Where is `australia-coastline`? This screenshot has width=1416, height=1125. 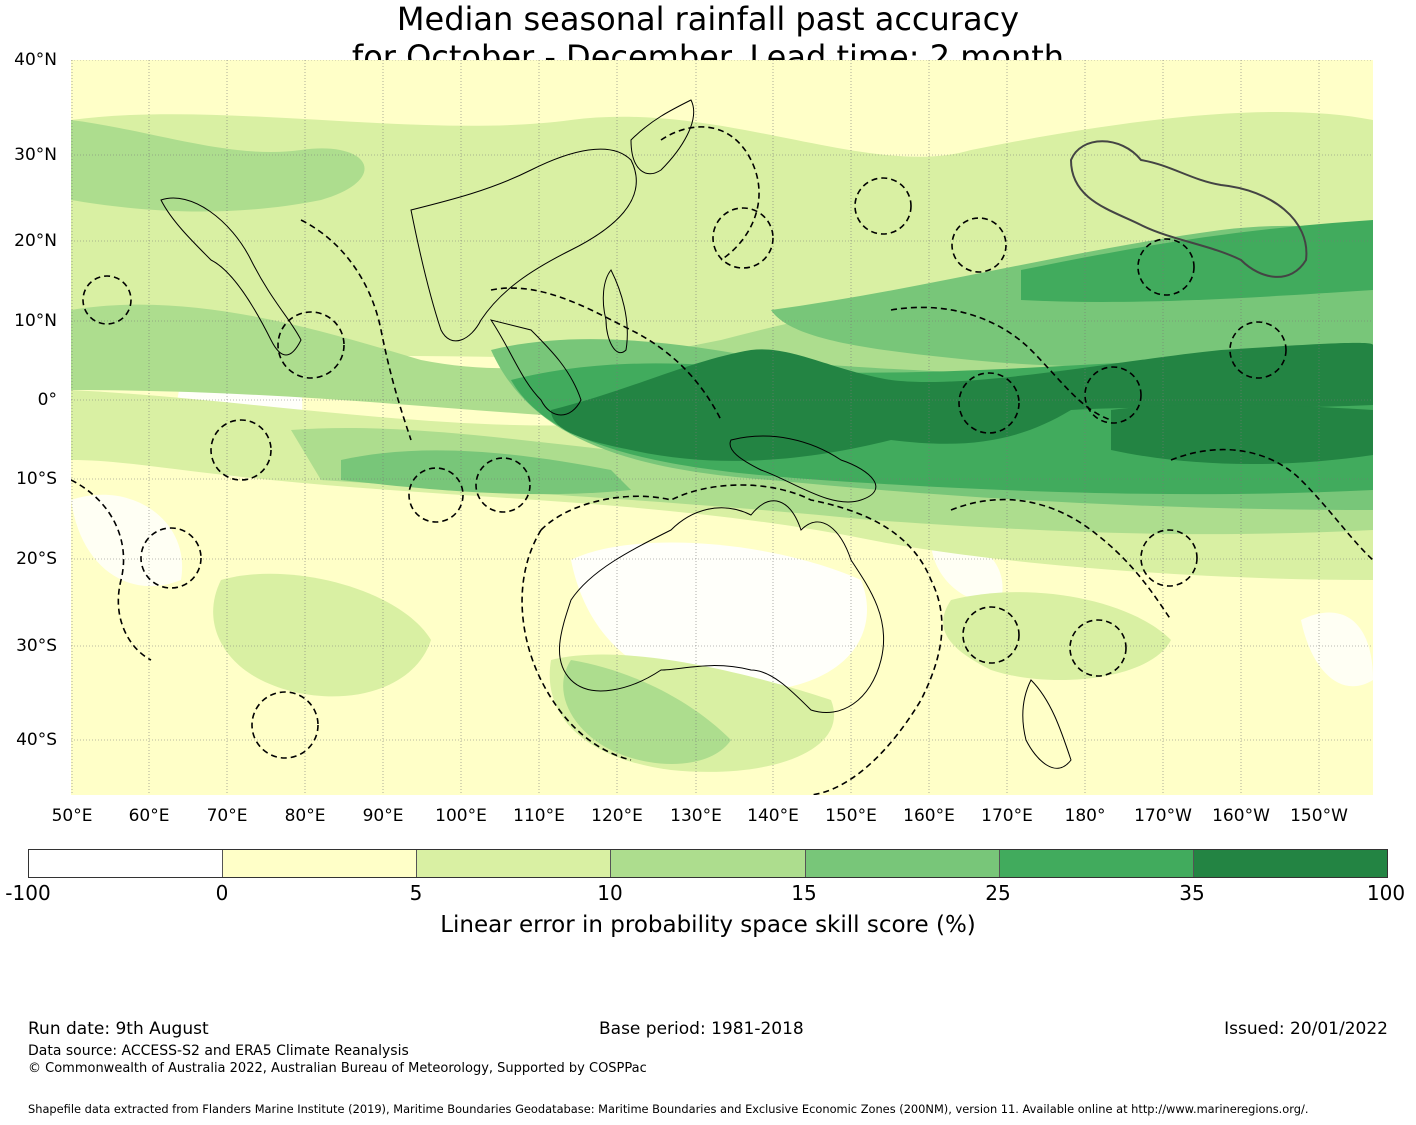
australia-coastline is located at coordinates (721, 607).